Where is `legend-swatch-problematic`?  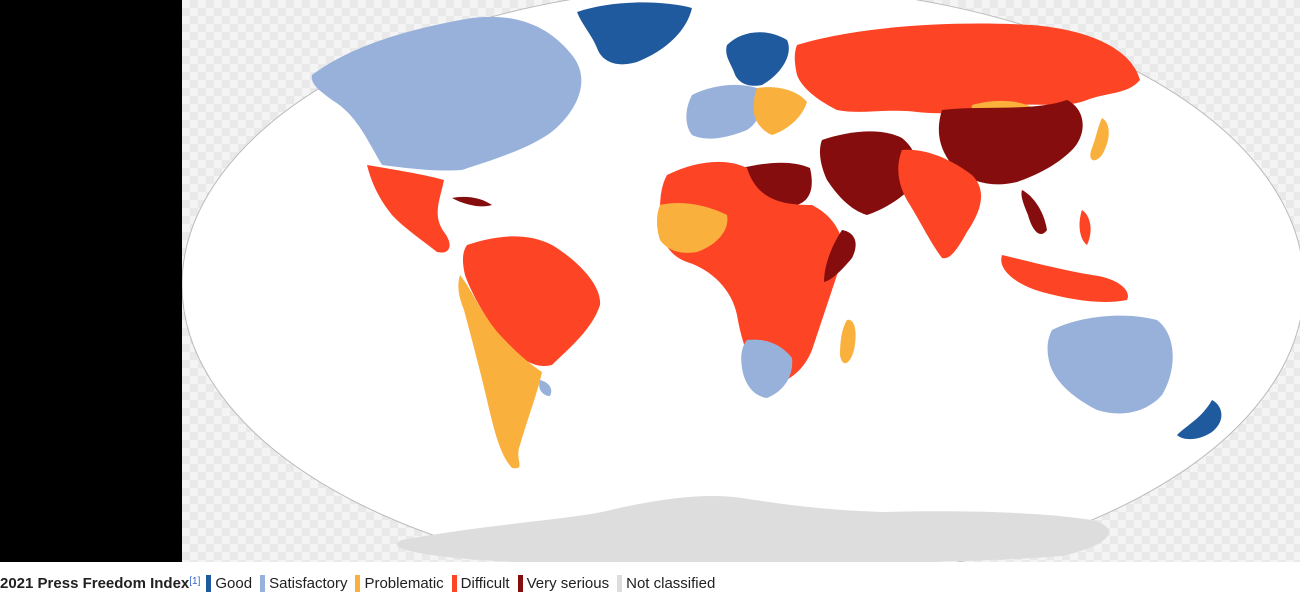
legend-swatch-problematic is located at coordinates (358, 583).